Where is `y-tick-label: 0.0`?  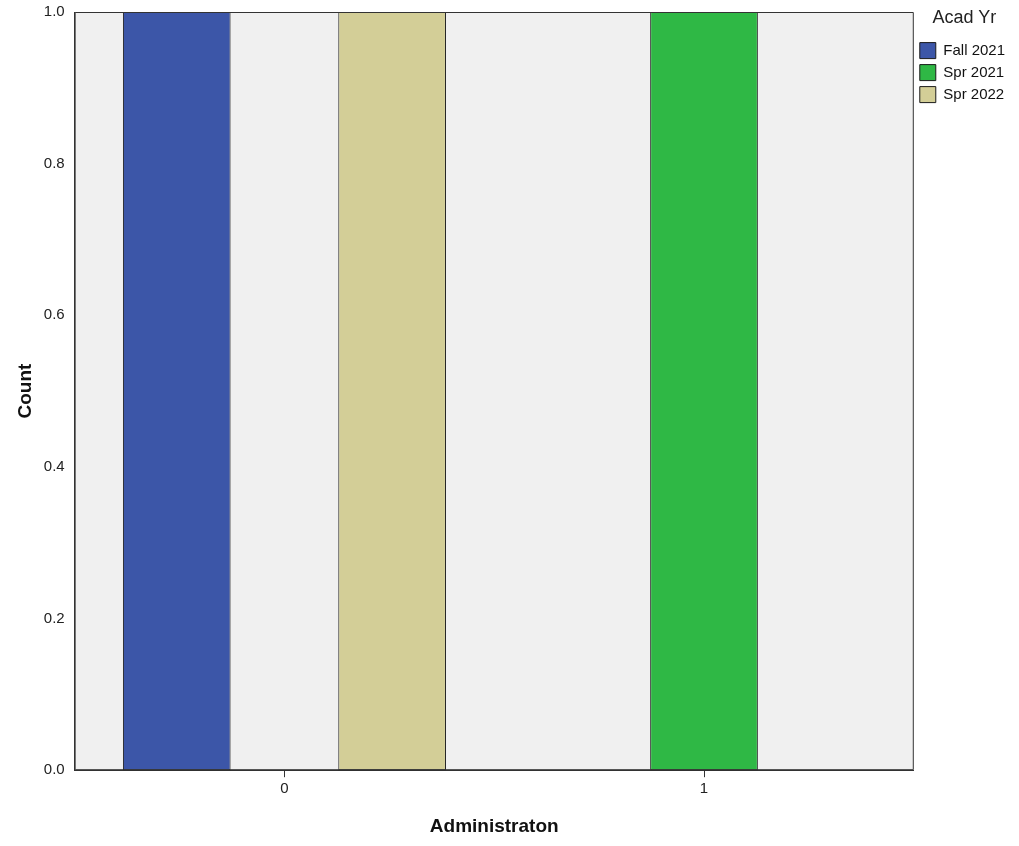 y-tick-label: 0.0 is located at coordinates (54, 769).